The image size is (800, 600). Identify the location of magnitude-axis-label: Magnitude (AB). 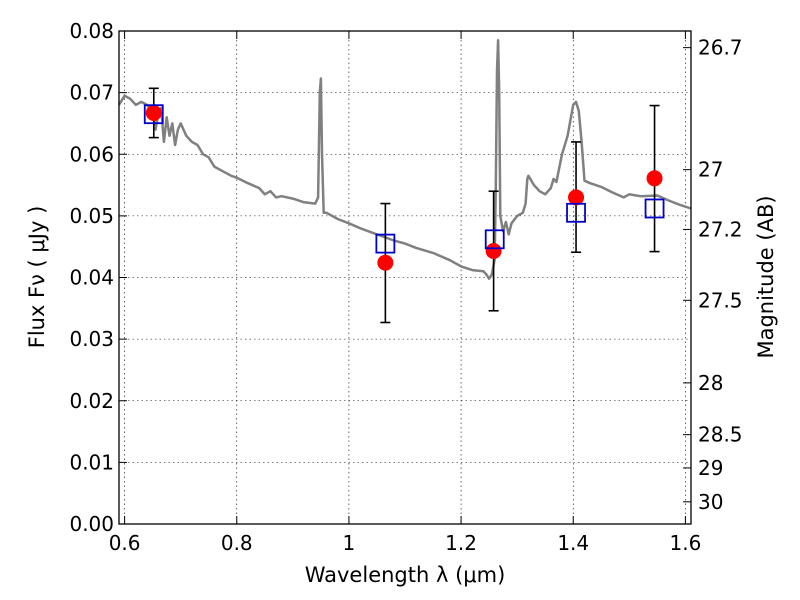
(766, 276).